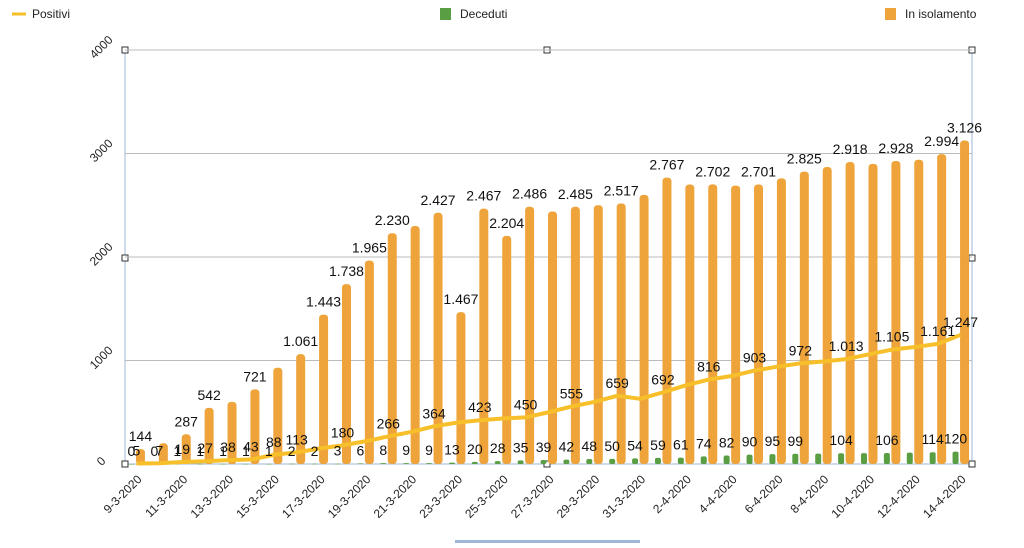  I want to click on data-label: 1.013, so click(846, 346).